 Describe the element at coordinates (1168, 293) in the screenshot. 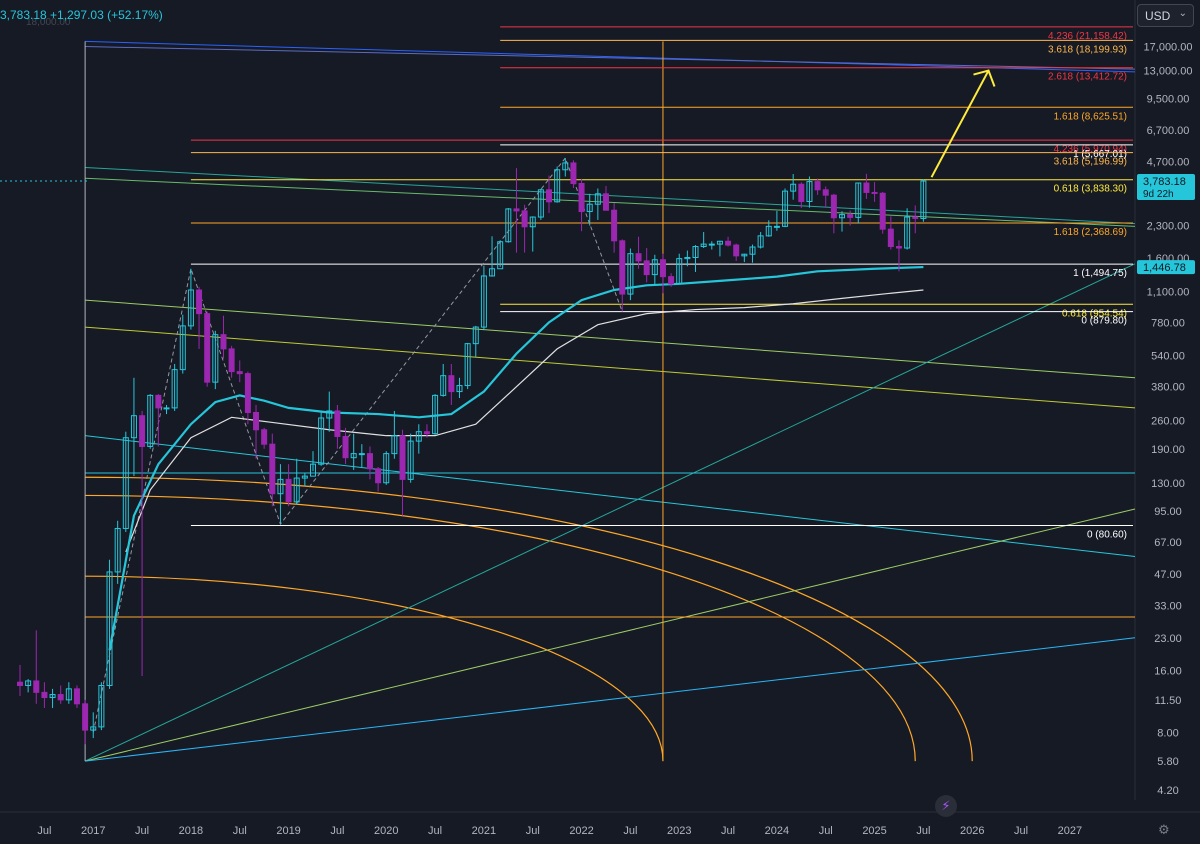

I see `y-tick-label: 1,100.00` at that location.